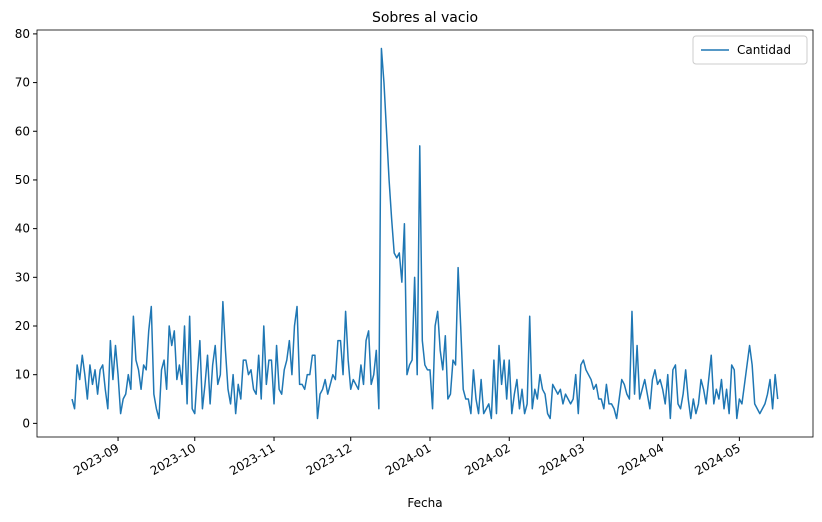  I want to click on y-tick-label: 0, so click(26, 423).